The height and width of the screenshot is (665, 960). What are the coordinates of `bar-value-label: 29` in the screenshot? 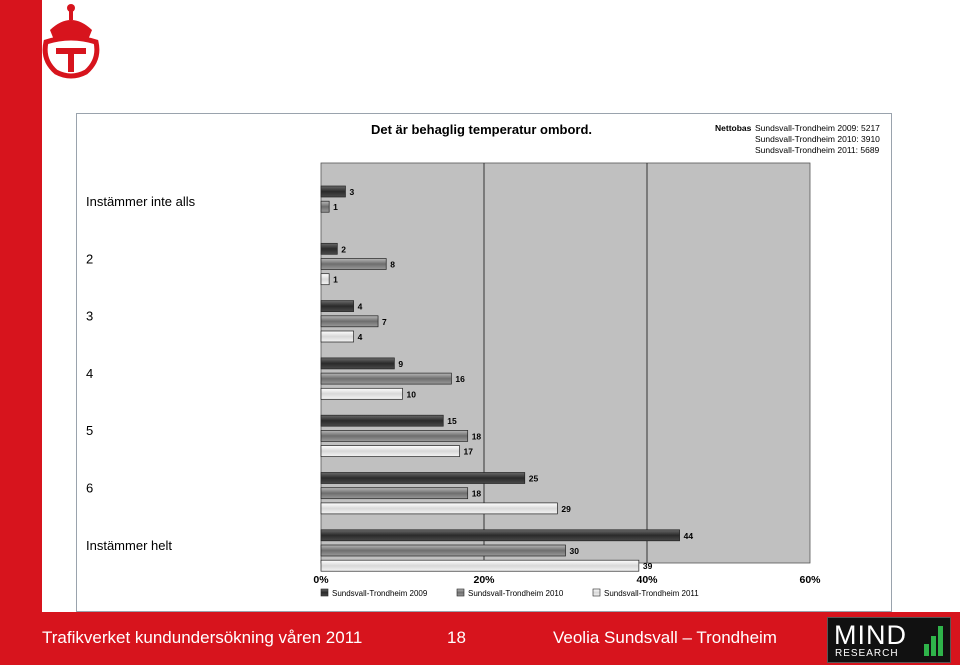 It's located at (566, 509).